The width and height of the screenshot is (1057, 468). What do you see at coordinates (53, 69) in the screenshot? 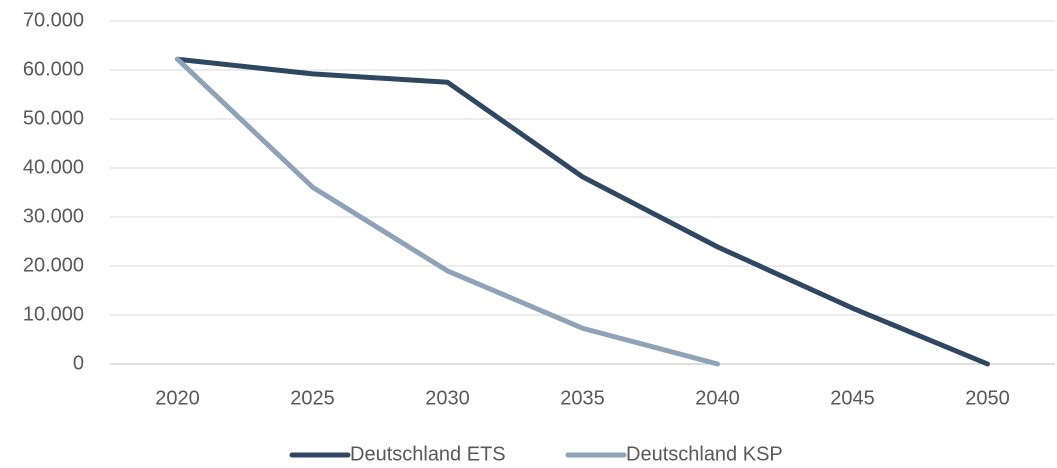
I see `y-tick-label: 60.000` at bounding box center [53, 69].